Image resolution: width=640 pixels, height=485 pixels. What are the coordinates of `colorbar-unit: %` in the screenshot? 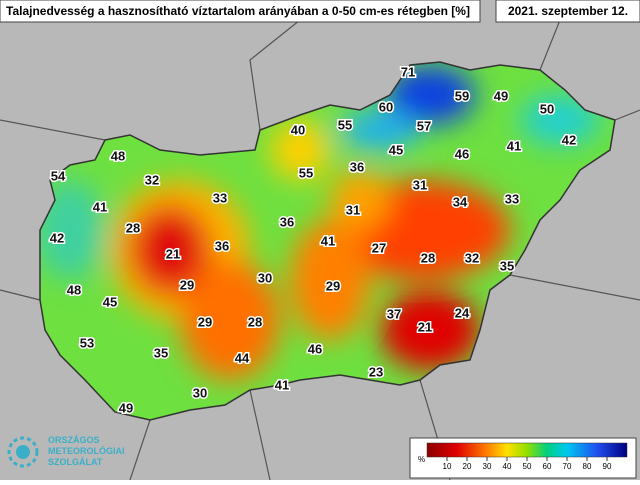 It's located at (421, 459).